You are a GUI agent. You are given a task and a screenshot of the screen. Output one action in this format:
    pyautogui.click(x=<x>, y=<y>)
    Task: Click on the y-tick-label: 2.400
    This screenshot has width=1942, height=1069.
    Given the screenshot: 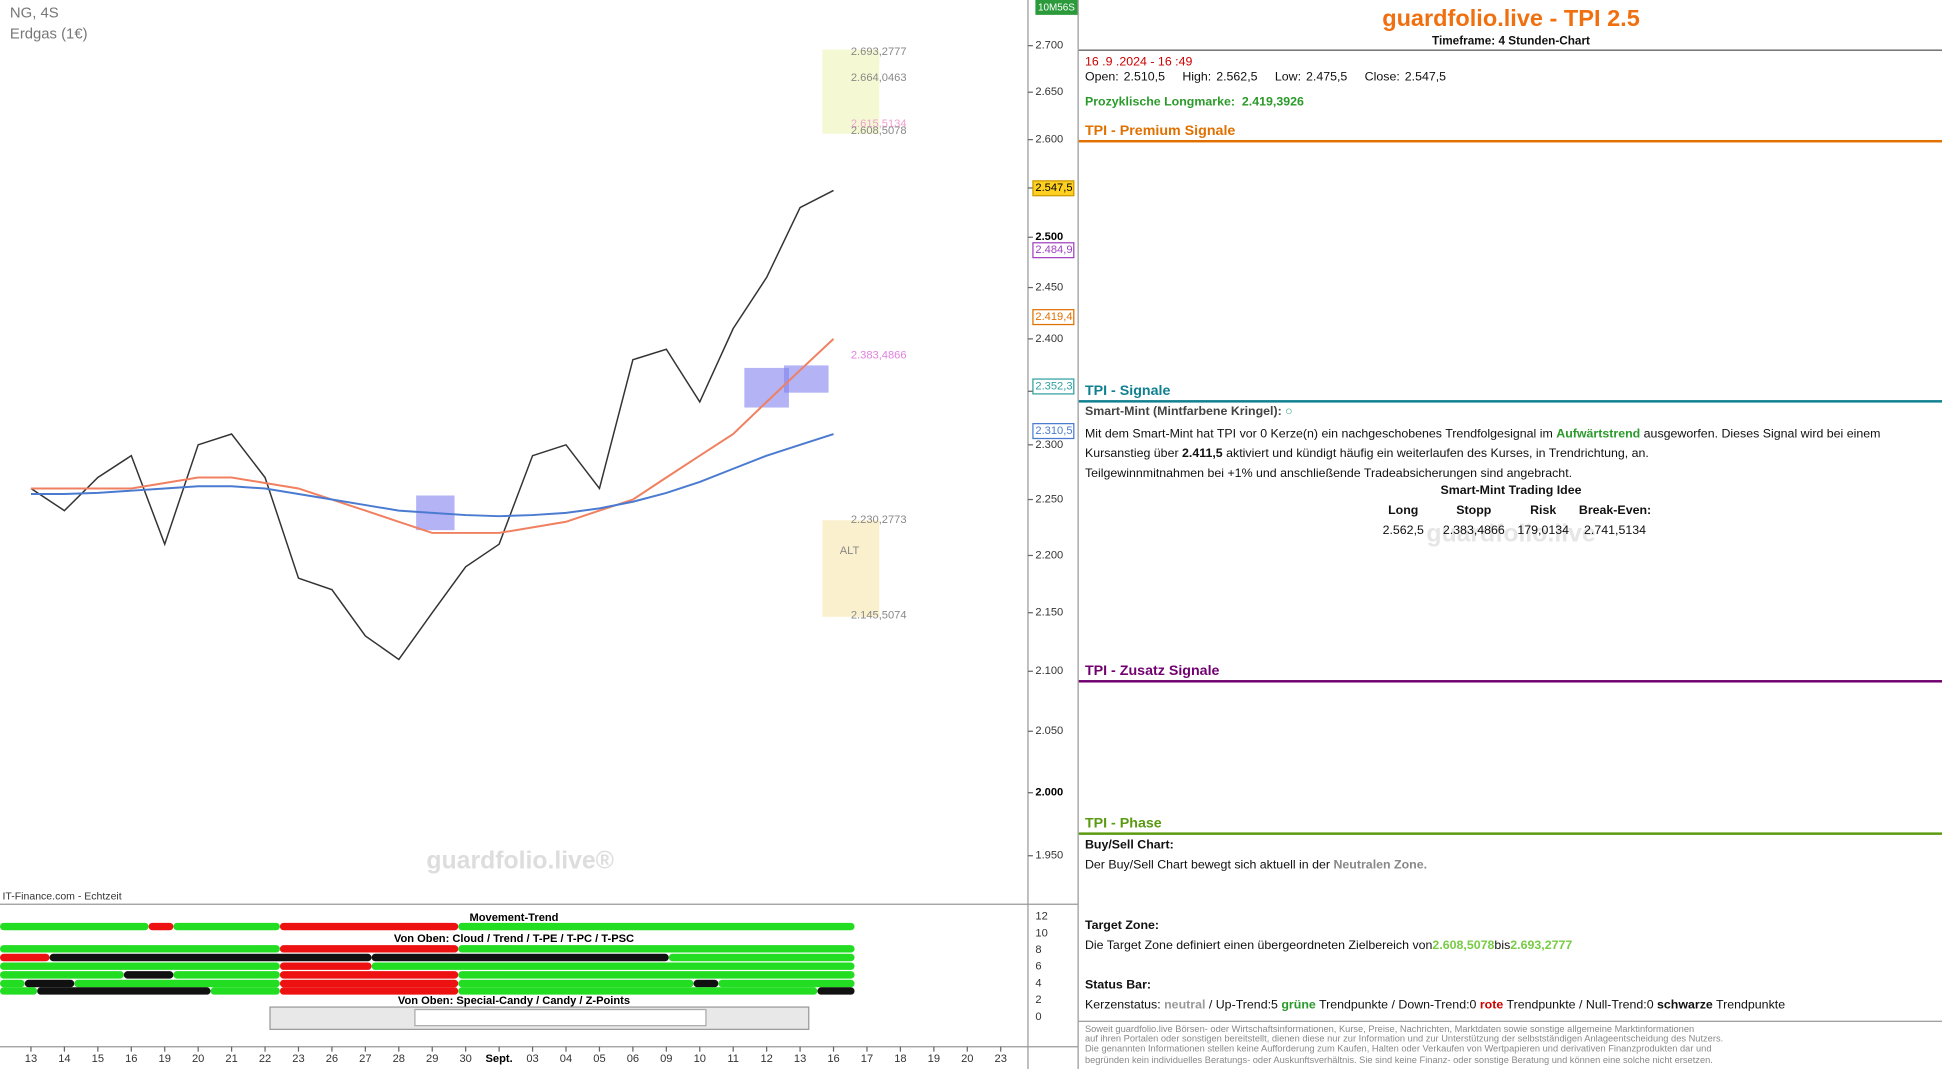 What is the action you would take?
    pyautogui.click(x=1049, y=339)
    